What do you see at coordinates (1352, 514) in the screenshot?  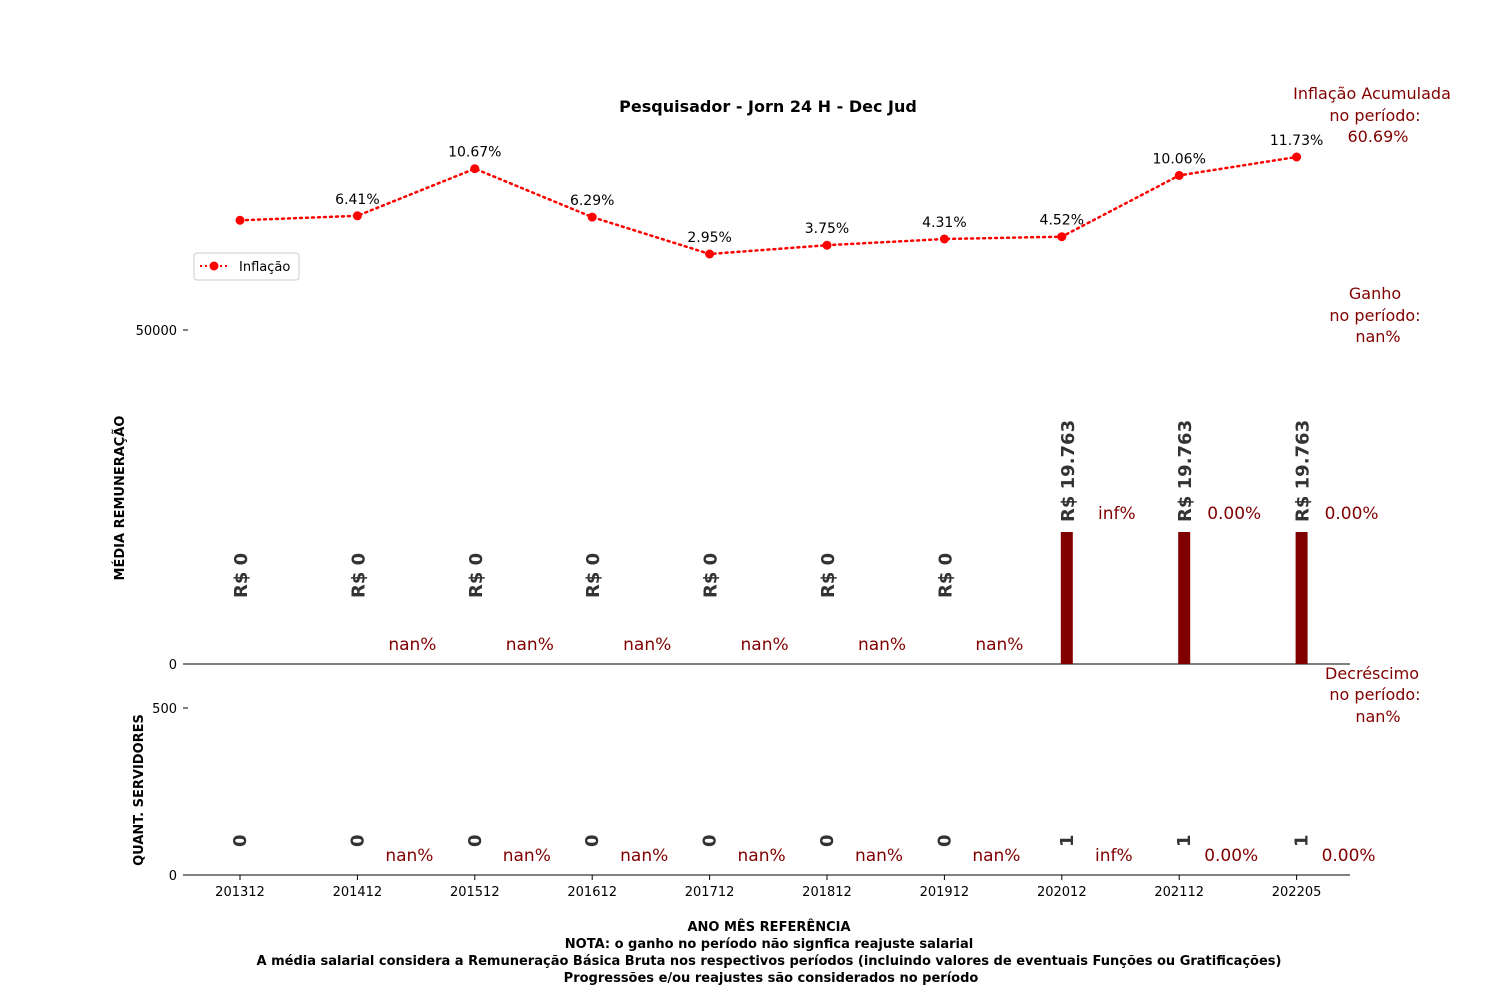 I see `salary-change-202205: 0.00%` at bounding box center [1352, 514].